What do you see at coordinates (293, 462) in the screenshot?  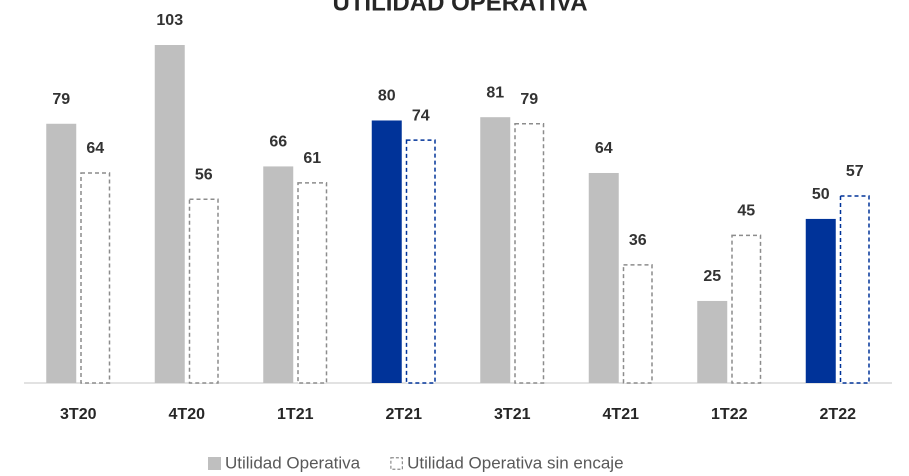 I see `legend-label: Utilidad Operativa` at bounding box center [293, 462].